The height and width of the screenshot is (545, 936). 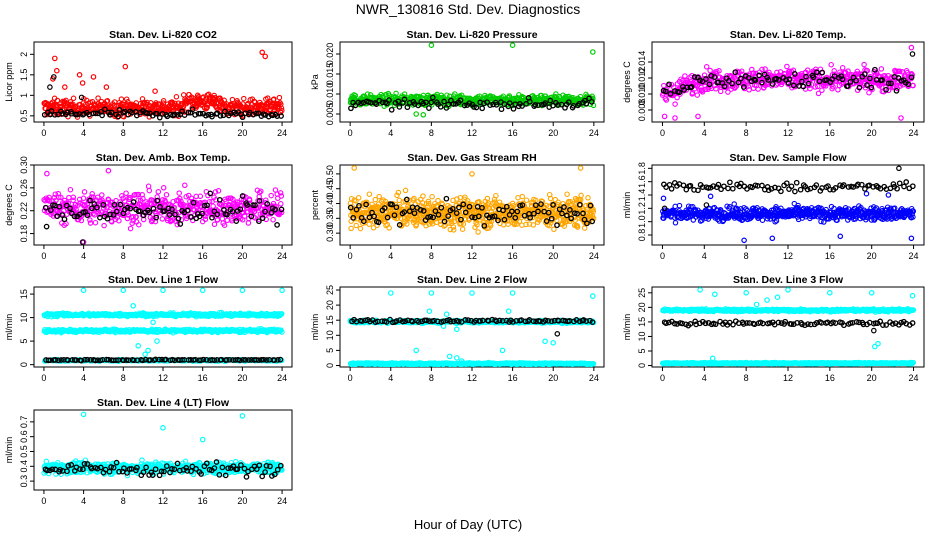 I want to click on panel-title: Stan. Dev. Sample Flow, so click(x=788, y=158).